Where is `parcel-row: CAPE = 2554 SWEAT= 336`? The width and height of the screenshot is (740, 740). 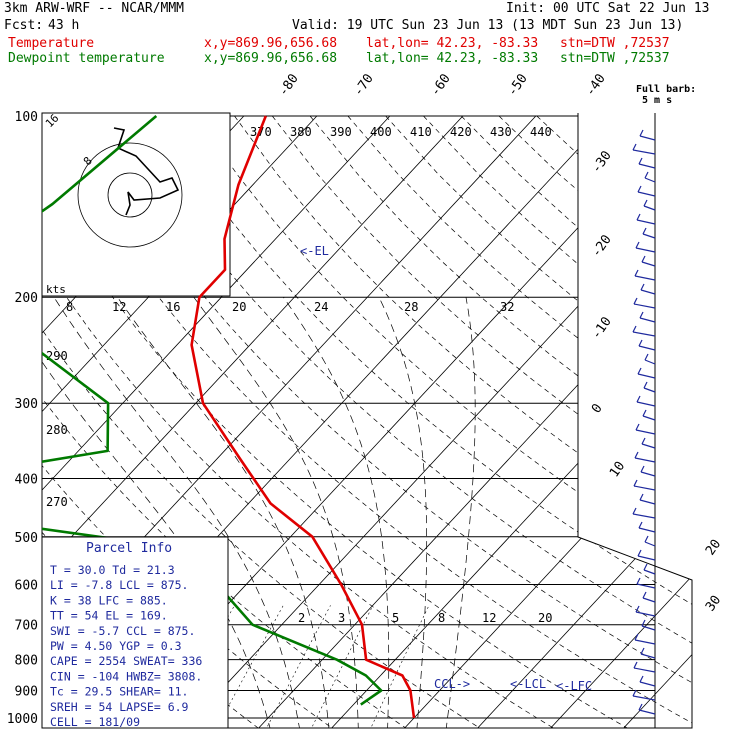 parcel-row: CAPE = 2554 SWEAT= 336 is located at coordinates (126, 661).